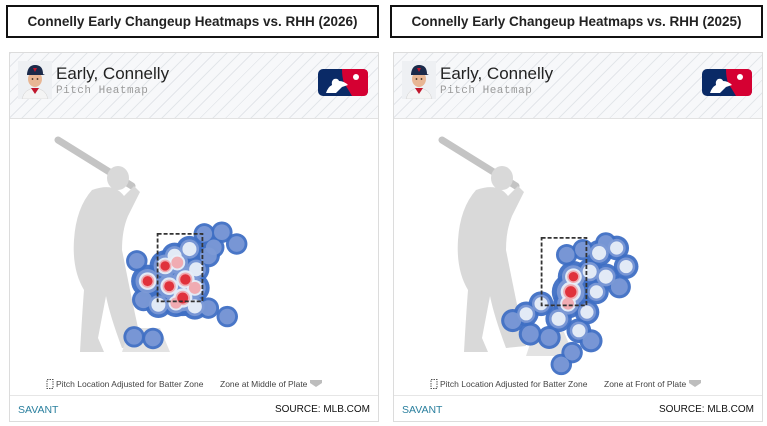  Describe the element at coordinates (264, 384) in the screenshot. I see `legend-zone-label: Zone at Middle of Plate` at that location.